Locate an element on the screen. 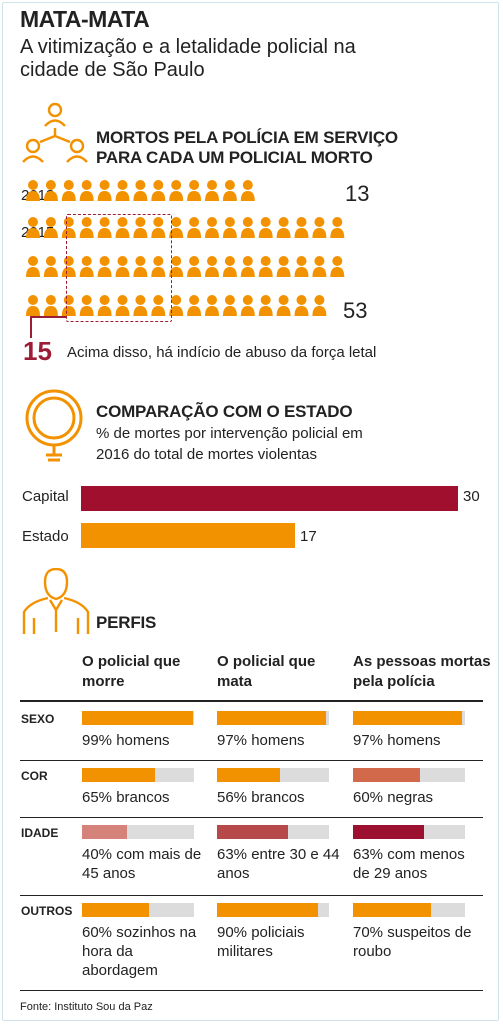 This screenshot has height=1024, width=503. profile-caption: 97% homens is located at coordinates (397, 740).